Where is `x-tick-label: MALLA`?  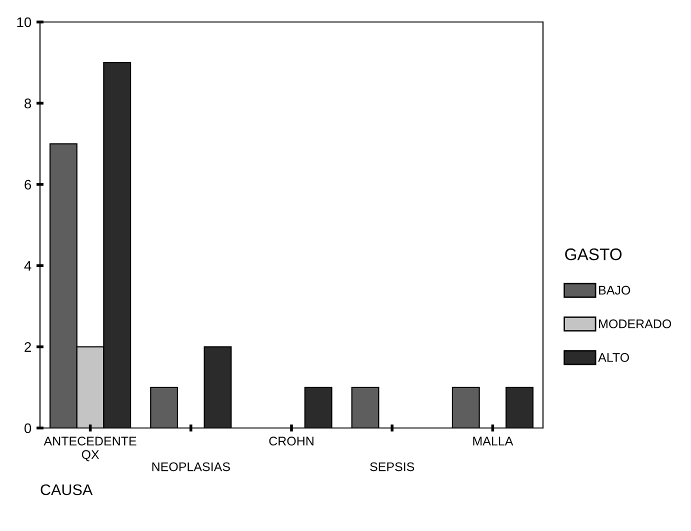 x-tick-label: MALLA is located at coordinates (493, 441).